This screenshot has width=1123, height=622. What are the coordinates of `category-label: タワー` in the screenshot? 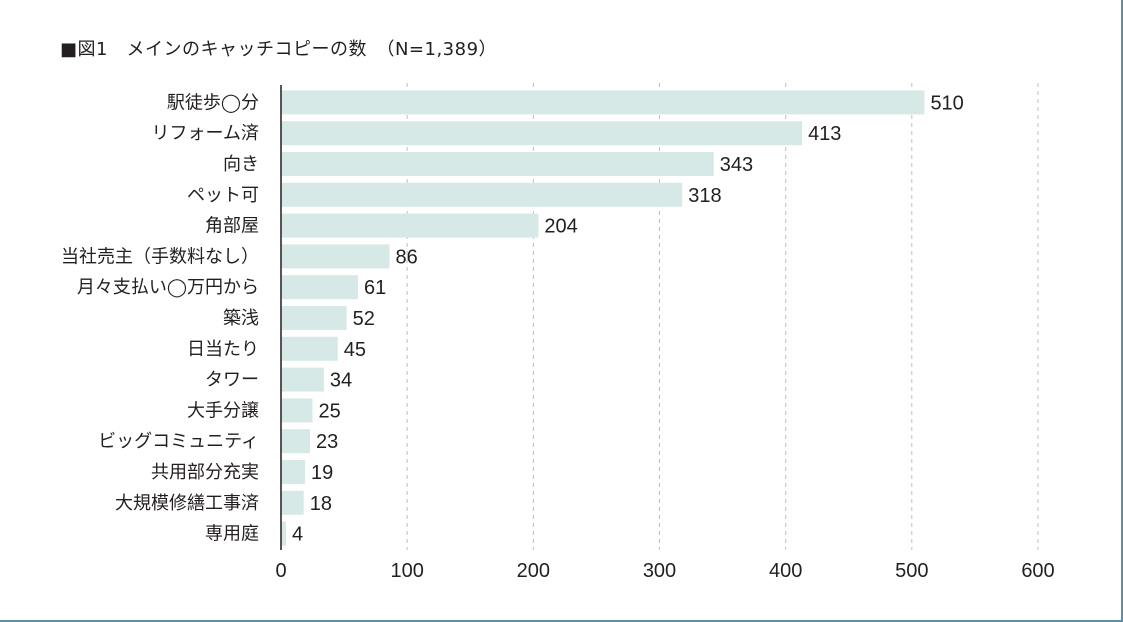 It's located at (232, 380).